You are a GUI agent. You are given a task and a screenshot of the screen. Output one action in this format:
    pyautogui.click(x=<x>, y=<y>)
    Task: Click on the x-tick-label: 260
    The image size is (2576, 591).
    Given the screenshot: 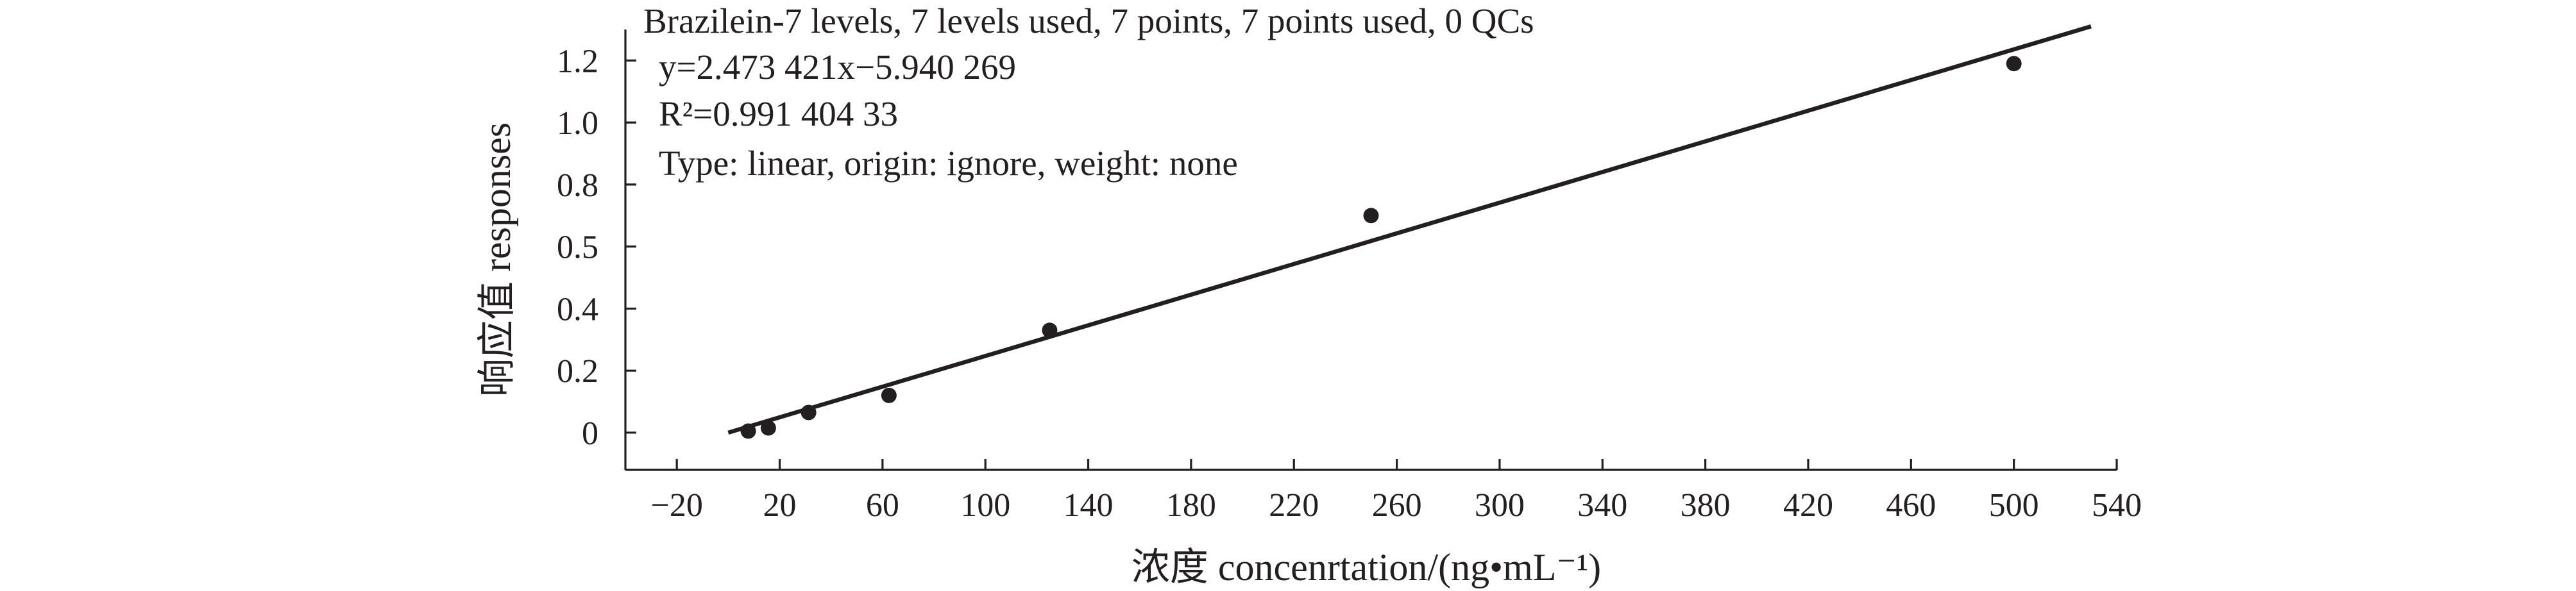 What is the action you would take?
    pyautogui.click(x=1397, y=506)
    